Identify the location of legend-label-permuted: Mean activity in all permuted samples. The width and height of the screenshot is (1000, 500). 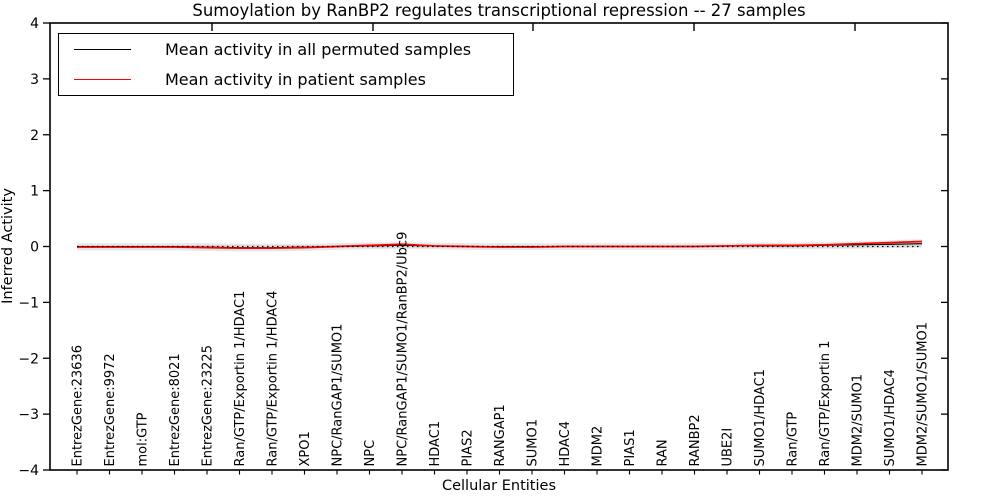
(318, 50).